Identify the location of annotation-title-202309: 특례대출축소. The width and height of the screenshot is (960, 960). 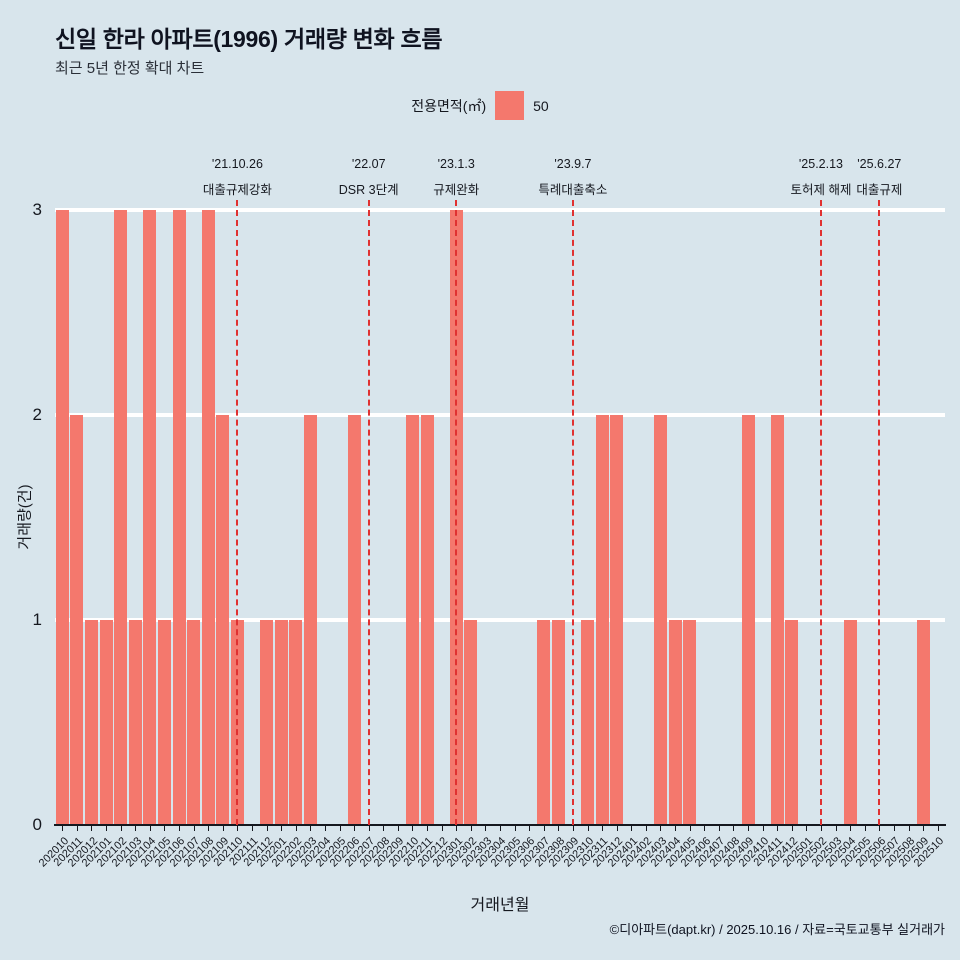
(573, 190).